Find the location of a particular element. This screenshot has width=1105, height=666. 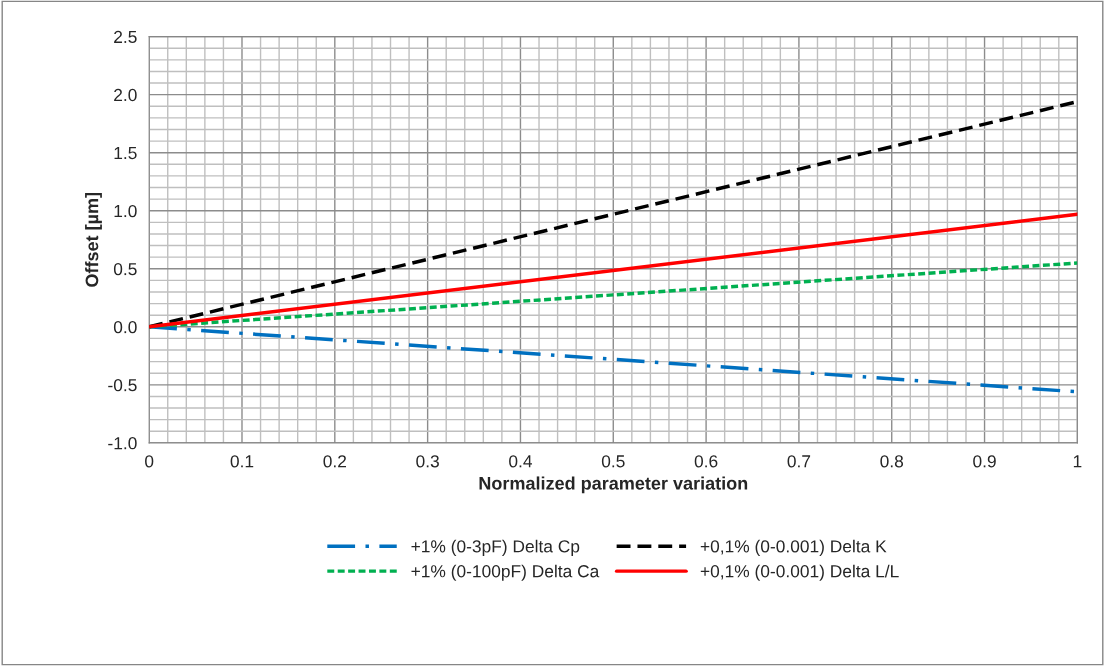

x-tick-label: 0.1 is located at coordinates (242, 461).